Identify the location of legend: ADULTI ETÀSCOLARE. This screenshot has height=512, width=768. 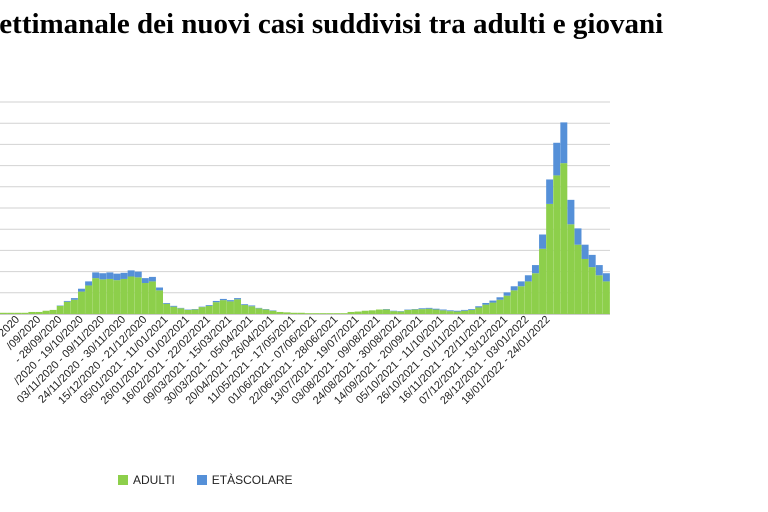
(216, 480).